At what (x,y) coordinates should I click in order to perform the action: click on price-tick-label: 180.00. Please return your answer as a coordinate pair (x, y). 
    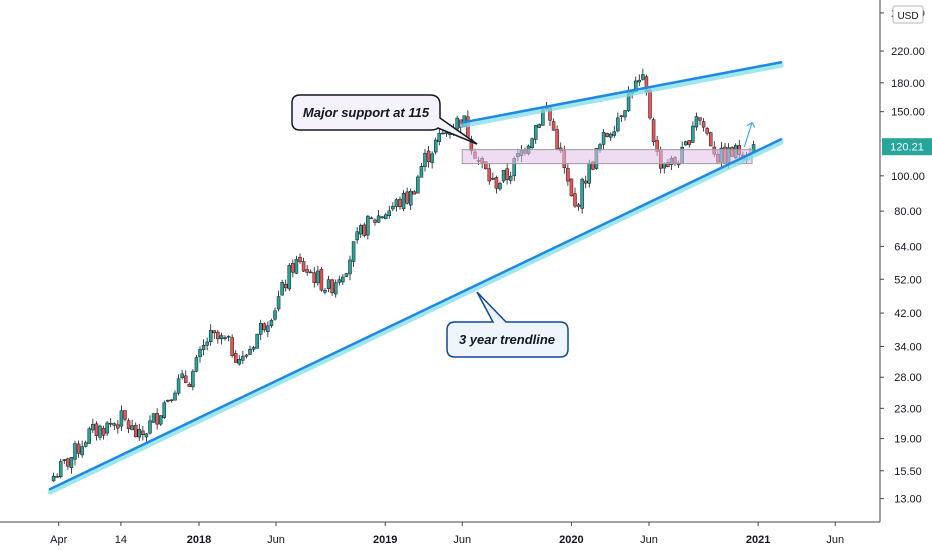
    Looking at the image, I should click on (908, 84).